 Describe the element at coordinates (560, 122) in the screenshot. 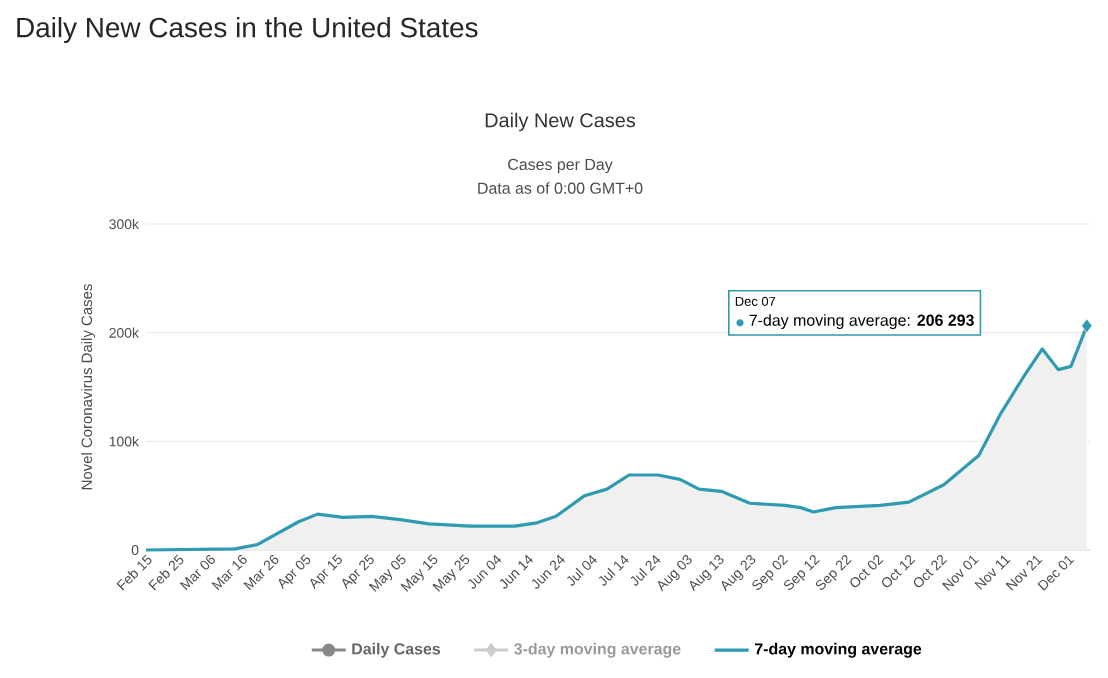

I see `chart-subtitle: Daily New Cases` at that location.